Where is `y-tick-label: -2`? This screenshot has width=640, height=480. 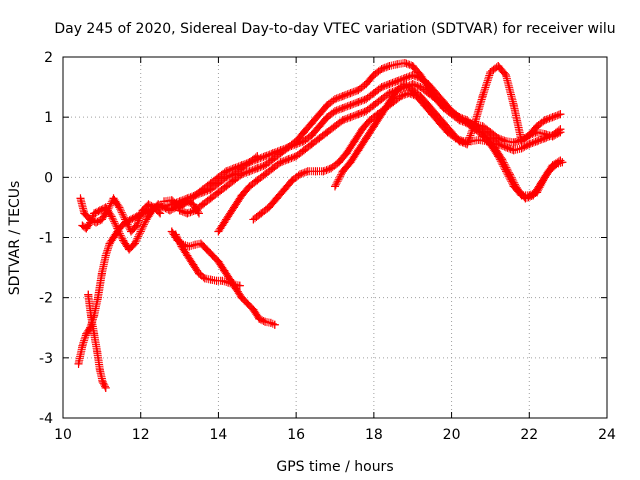
y-tick-label: -2 is located at coordinates (46, 299).